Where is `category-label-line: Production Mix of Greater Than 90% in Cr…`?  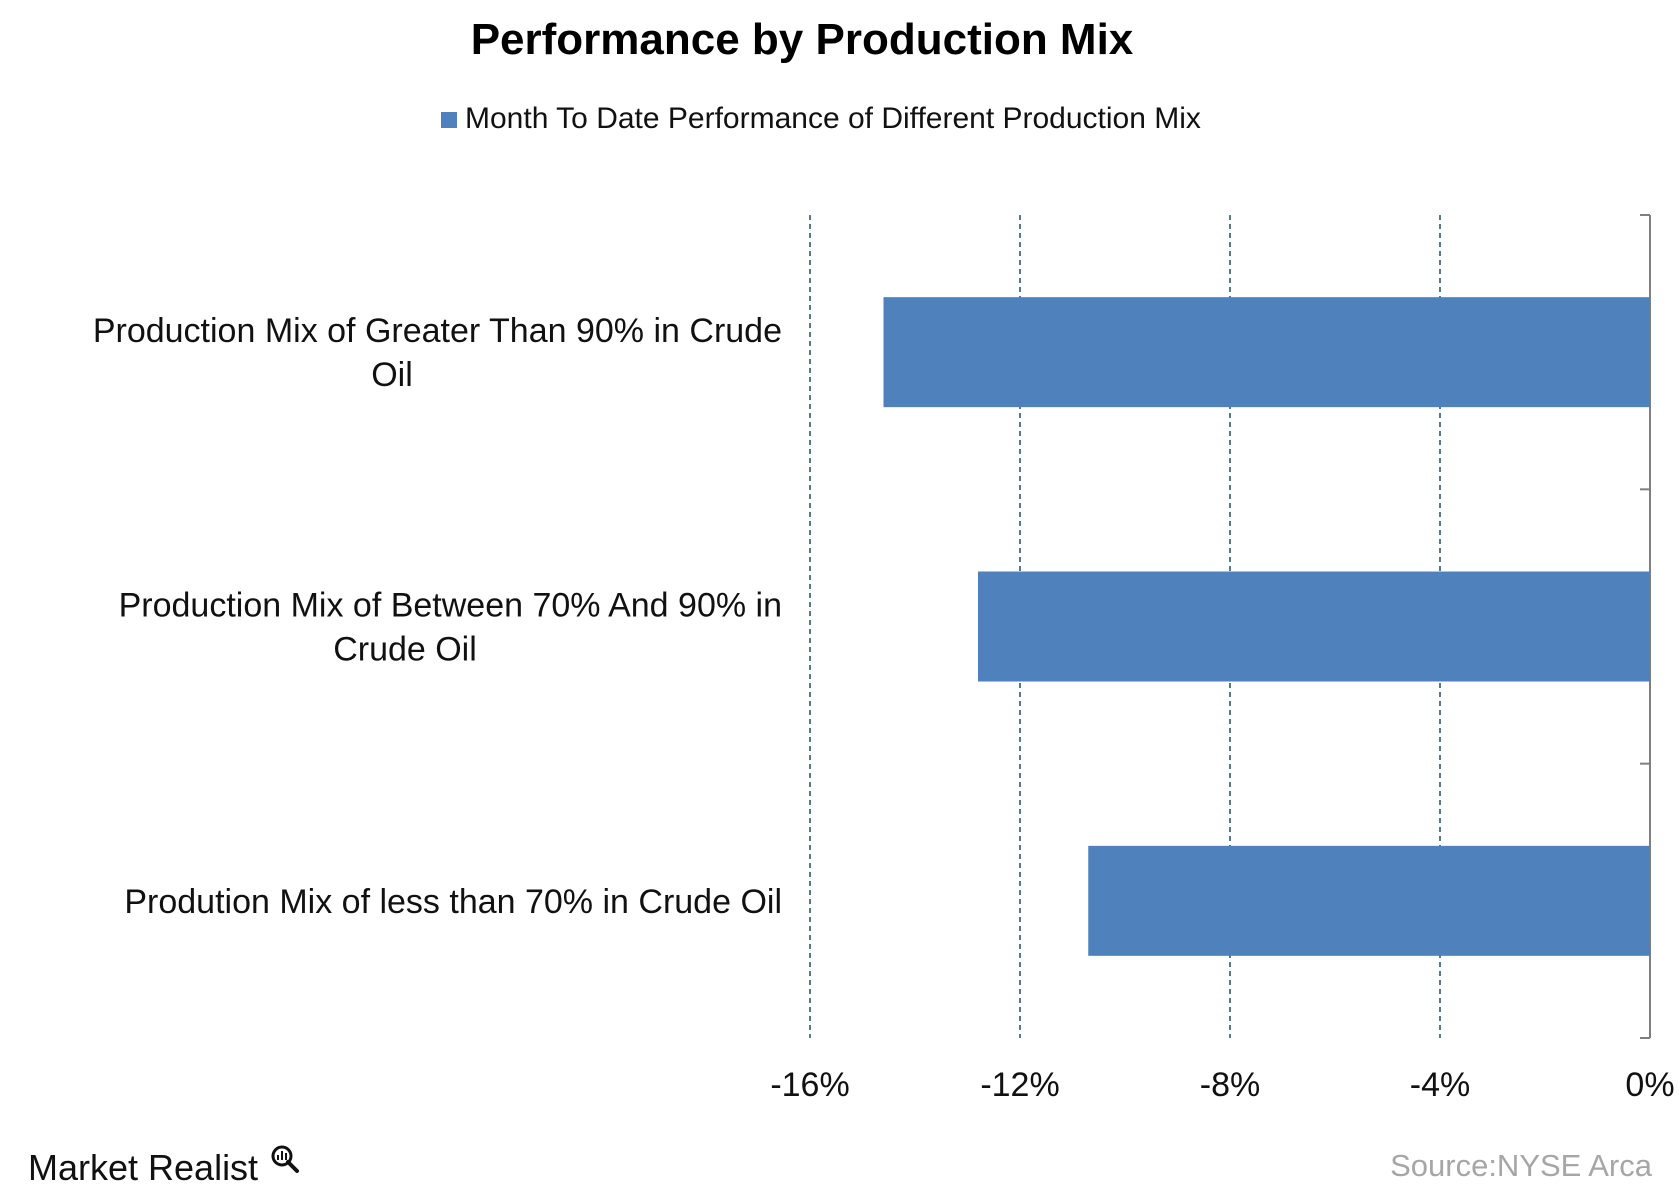 category-label-line: Production Mix of Greater Than 90% in Cr… is located at coordinates (437, 331).